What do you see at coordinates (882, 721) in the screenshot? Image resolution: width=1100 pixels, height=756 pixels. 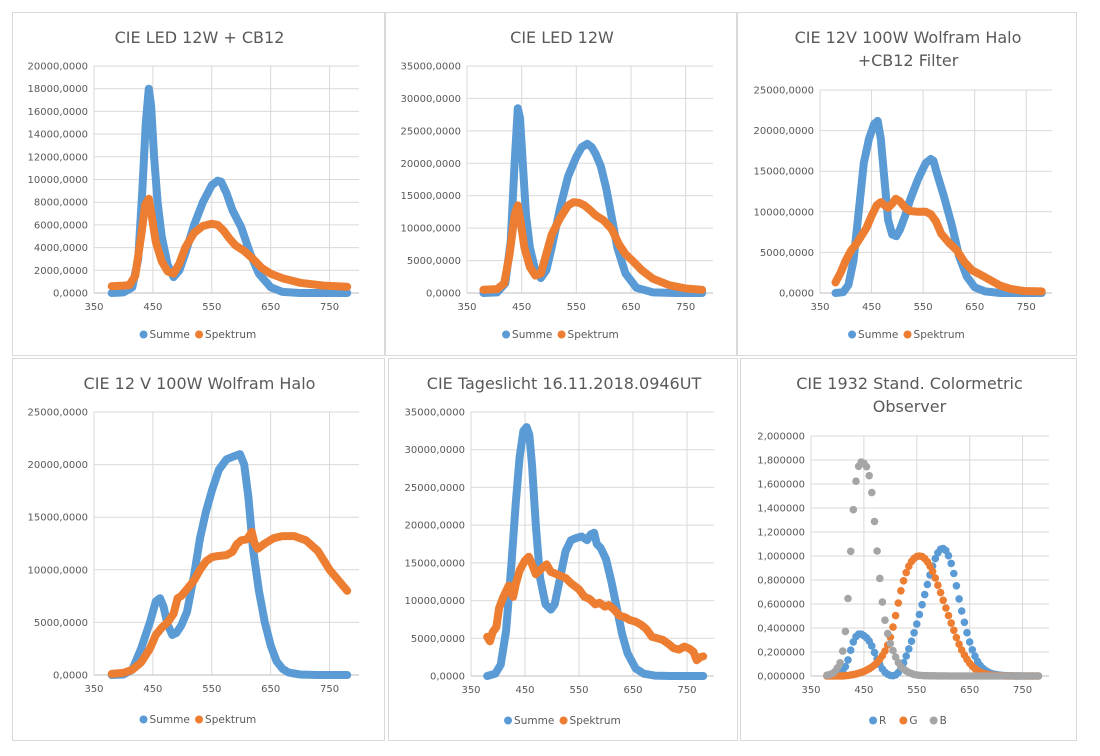 I see `legend-label: R` at bounding box center [882, 721].